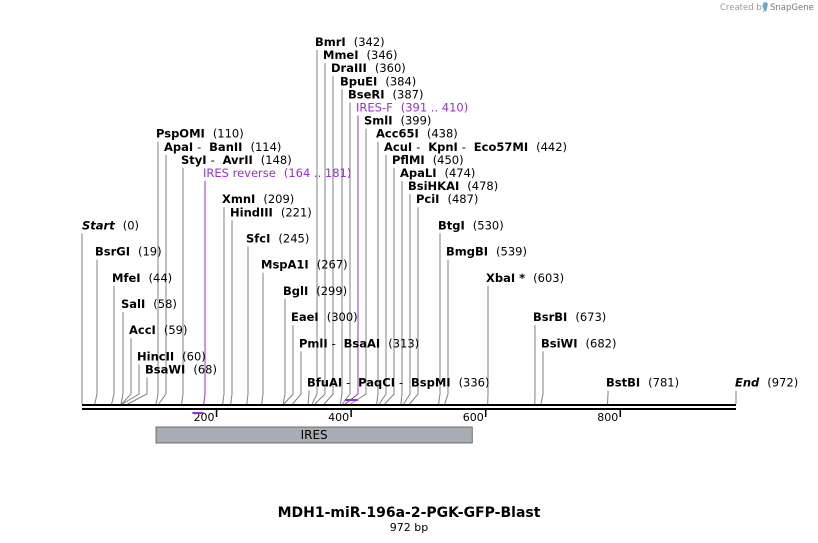  I want to click on site-label-mfei: MfeI (44), so click(142, 278).